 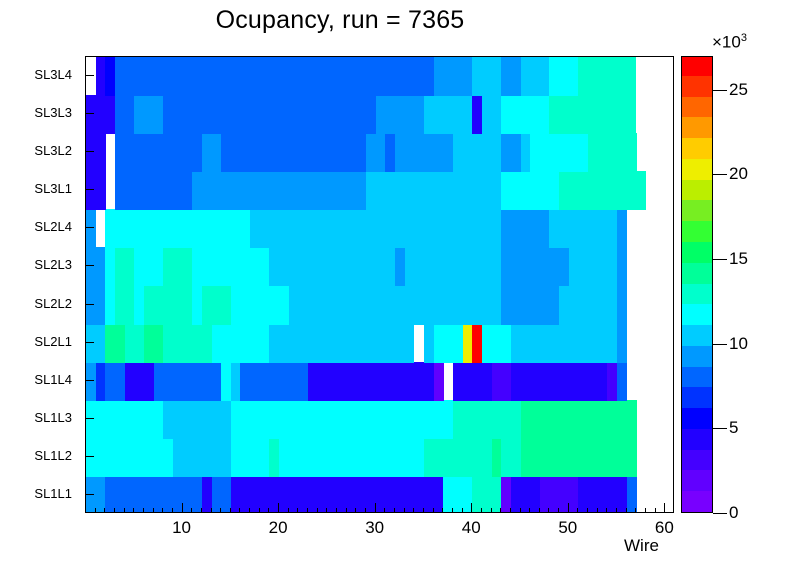 I want to click on multiplier-base: ×10, so click(x=726, y=42).